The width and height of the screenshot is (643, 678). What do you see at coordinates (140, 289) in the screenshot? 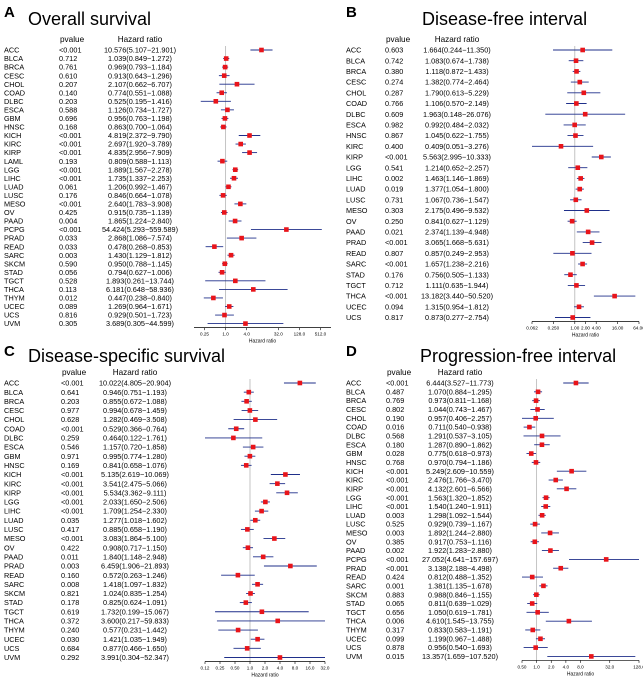
I see `hazard-ratio-cell: 6.181(0.648−58.936)` at bounding box center [140, 289].